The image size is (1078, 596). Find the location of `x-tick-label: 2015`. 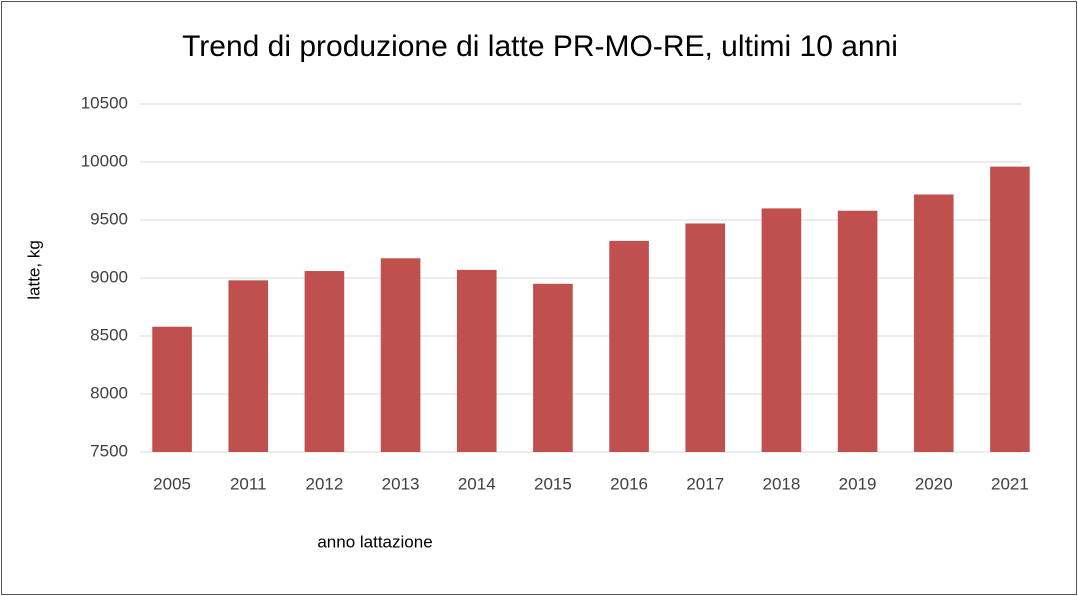

x-tick-label: 2015 is located at coordinates (553, 483).